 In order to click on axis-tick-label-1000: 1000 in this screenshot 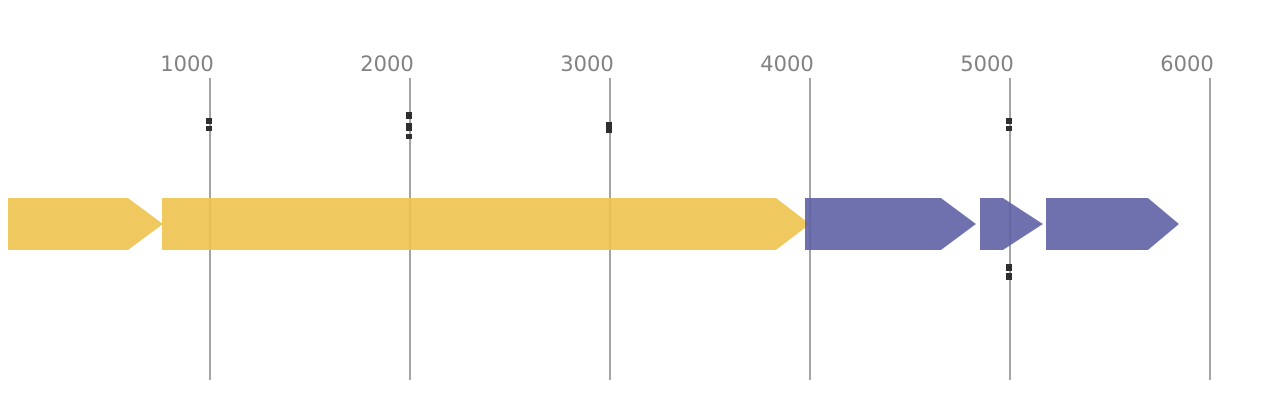, I will do `click(186, 64)`.